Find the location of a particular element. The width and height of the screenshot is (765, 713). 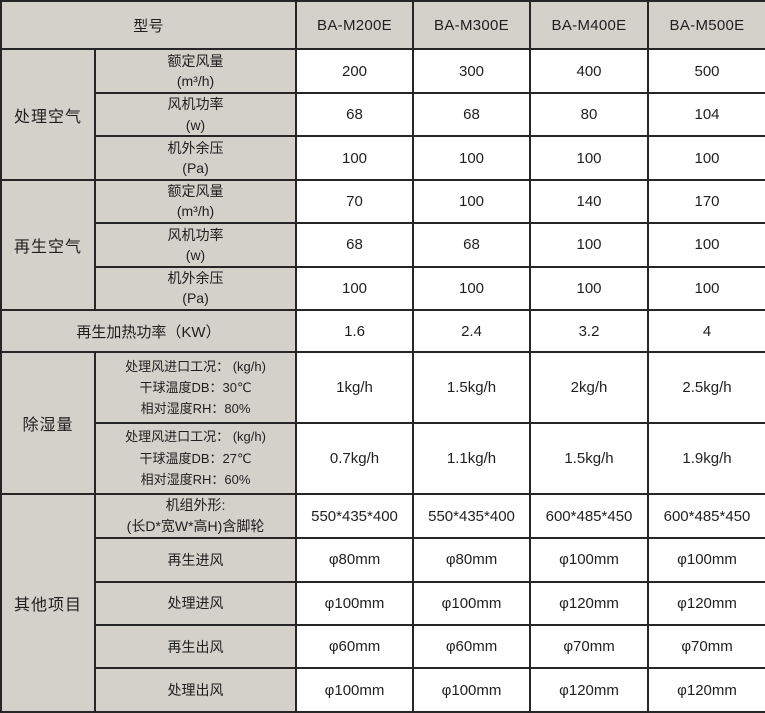

value-cell: φ60mm is located at coordinates (355, 647).